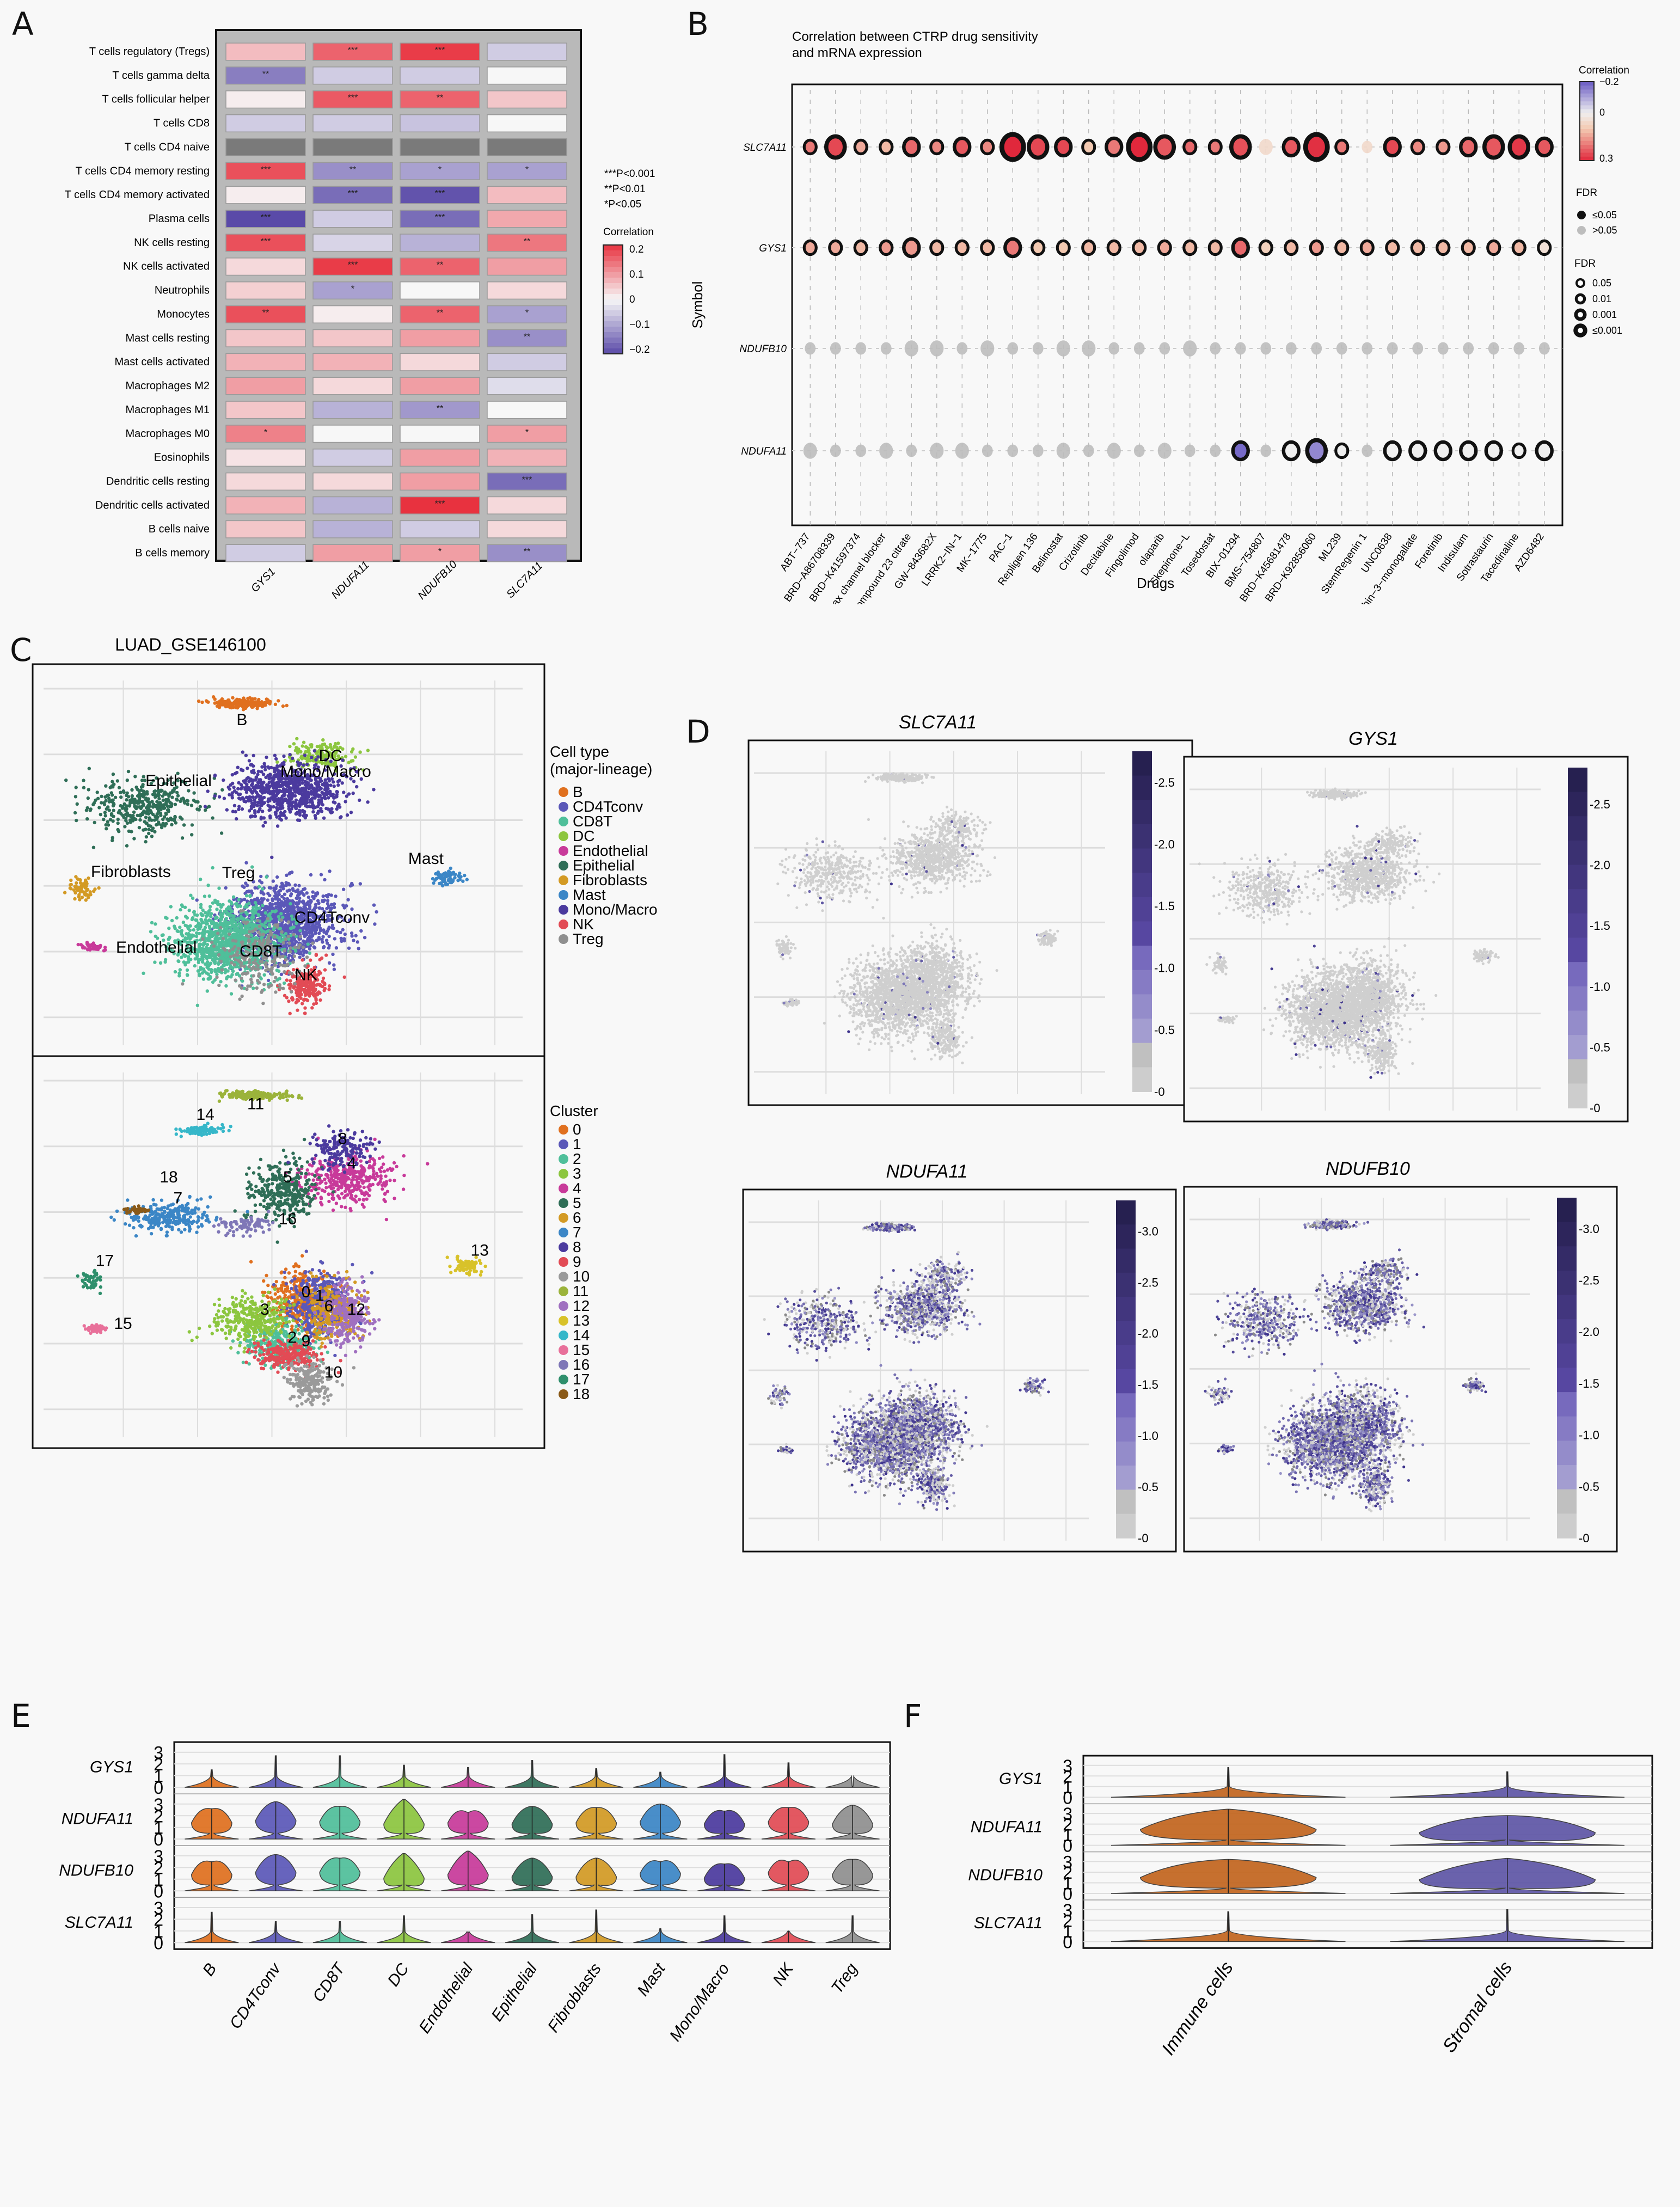  I want to click on pvalue-legend-item: ***P<0.001, so click(629, 174).